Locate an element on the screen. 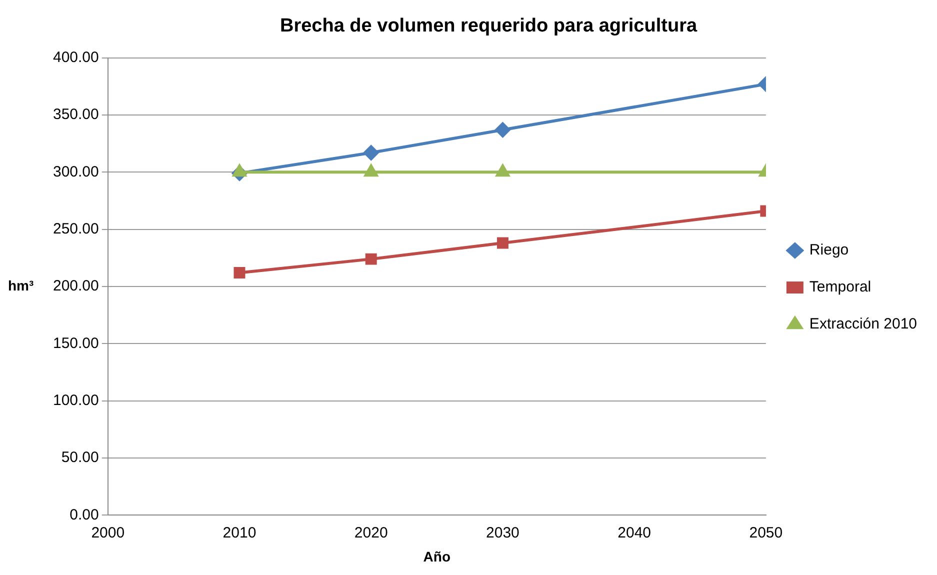  x-tick-label: 2050 is located at coordinates (766, 533).